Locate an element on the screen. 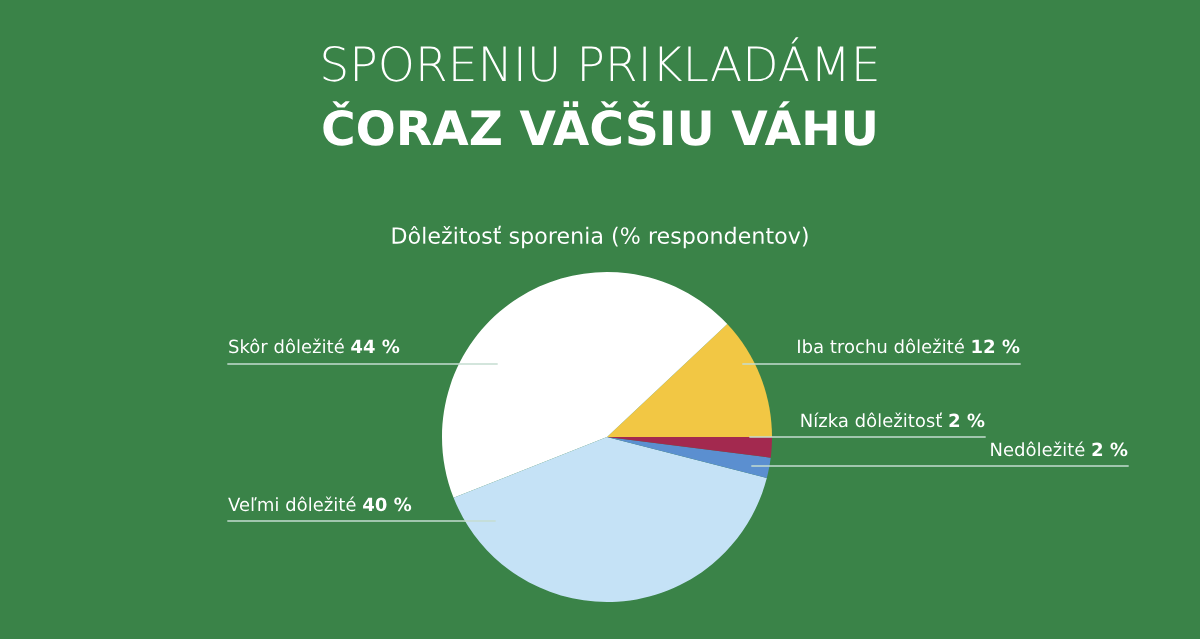 The image size is (1200, 639). data-label: 40 % is located at coordinates (387, 504).